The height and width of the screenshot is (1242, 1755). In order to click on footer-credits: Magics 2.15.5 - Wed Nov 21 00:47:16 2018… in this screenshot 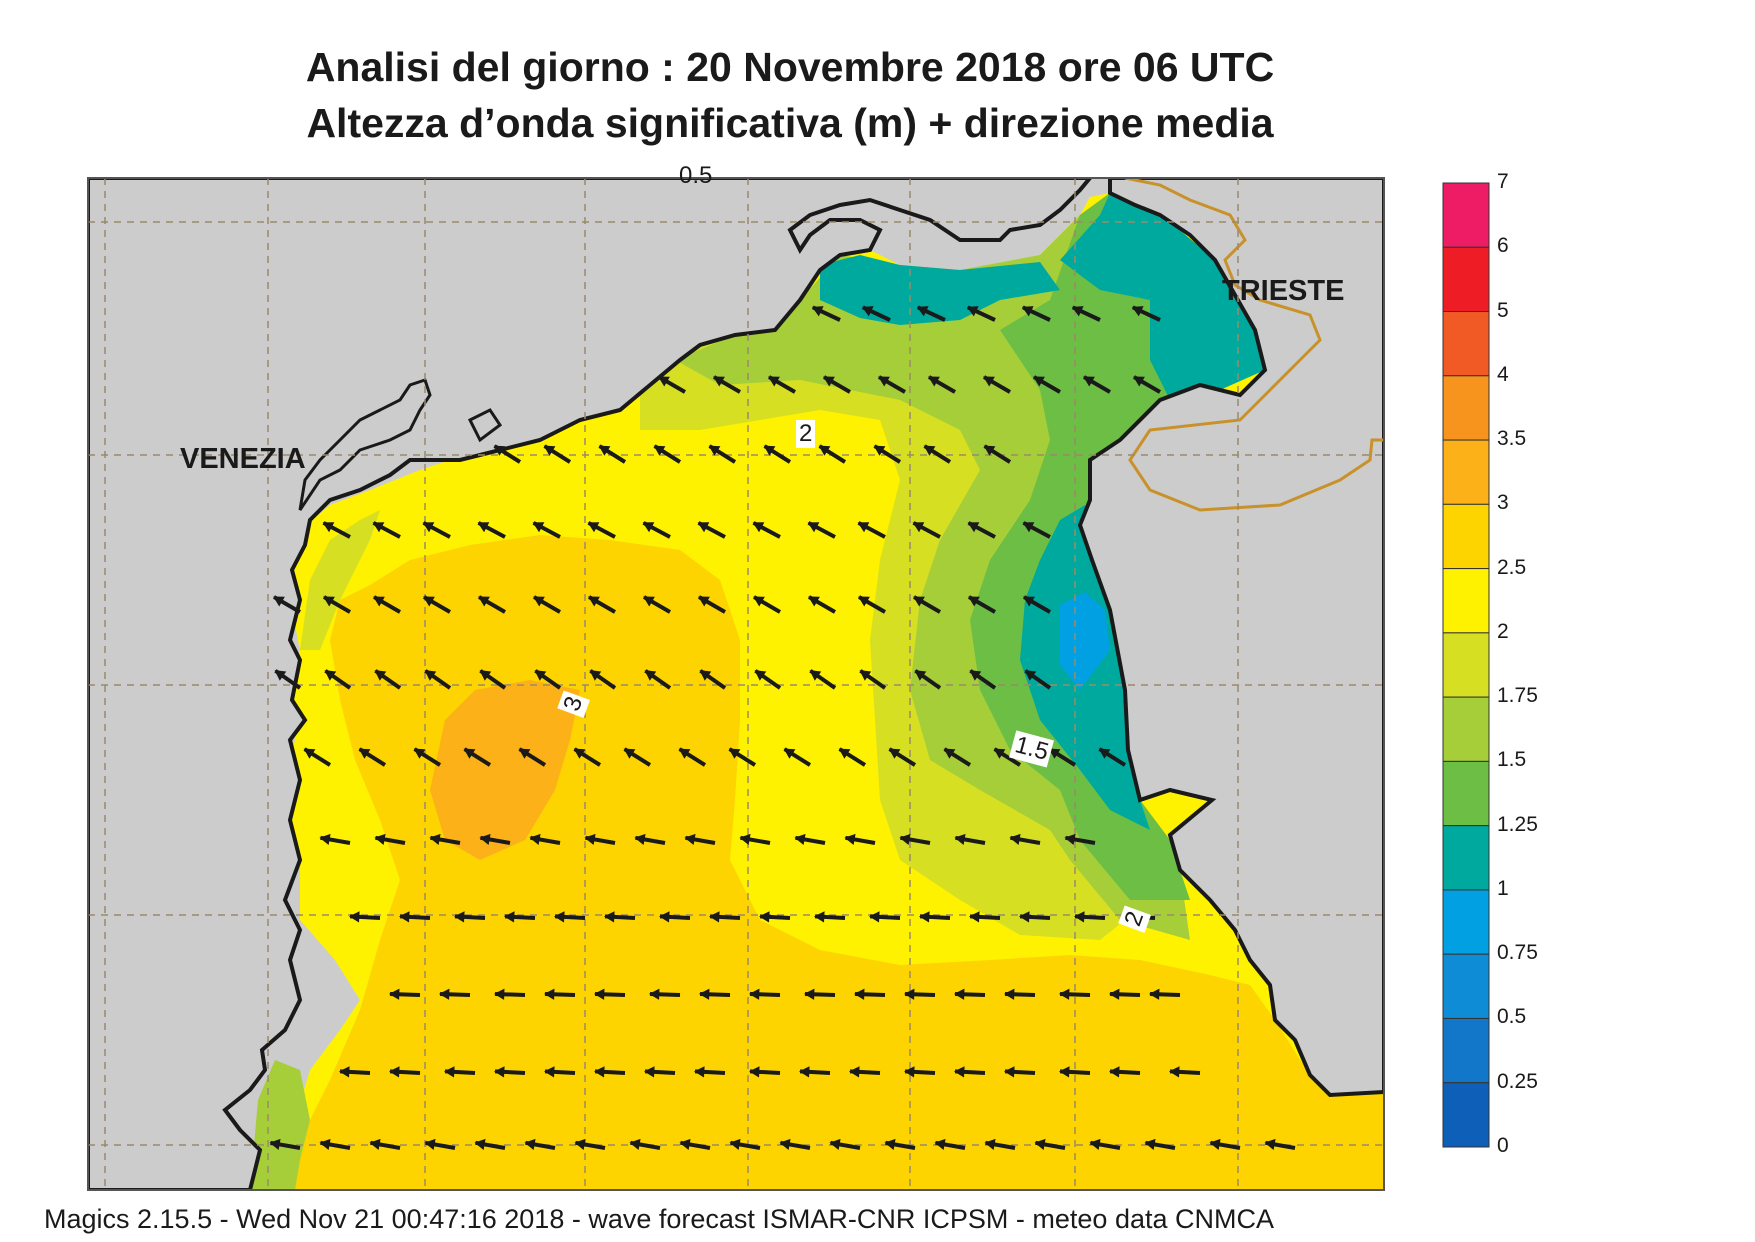, I will do `click(659, 1219)`.